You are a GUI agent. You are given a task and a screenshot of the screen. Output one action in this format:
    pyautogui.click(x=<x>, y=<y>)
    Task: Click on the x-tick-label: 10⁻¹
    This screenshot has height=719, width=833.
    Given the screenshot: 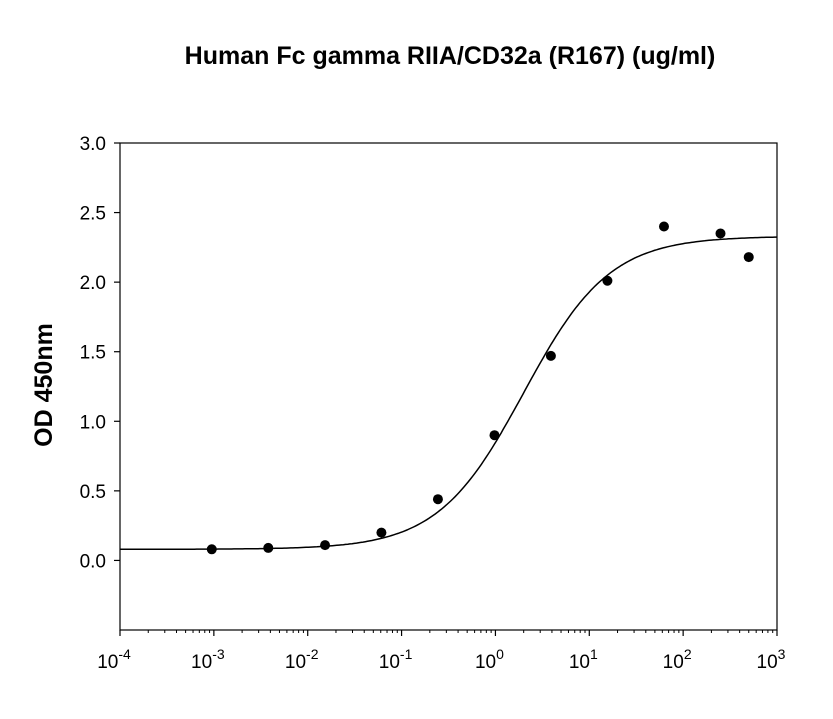 What is the action you would take?
    pyautogui.click(x=396, y=659)
    